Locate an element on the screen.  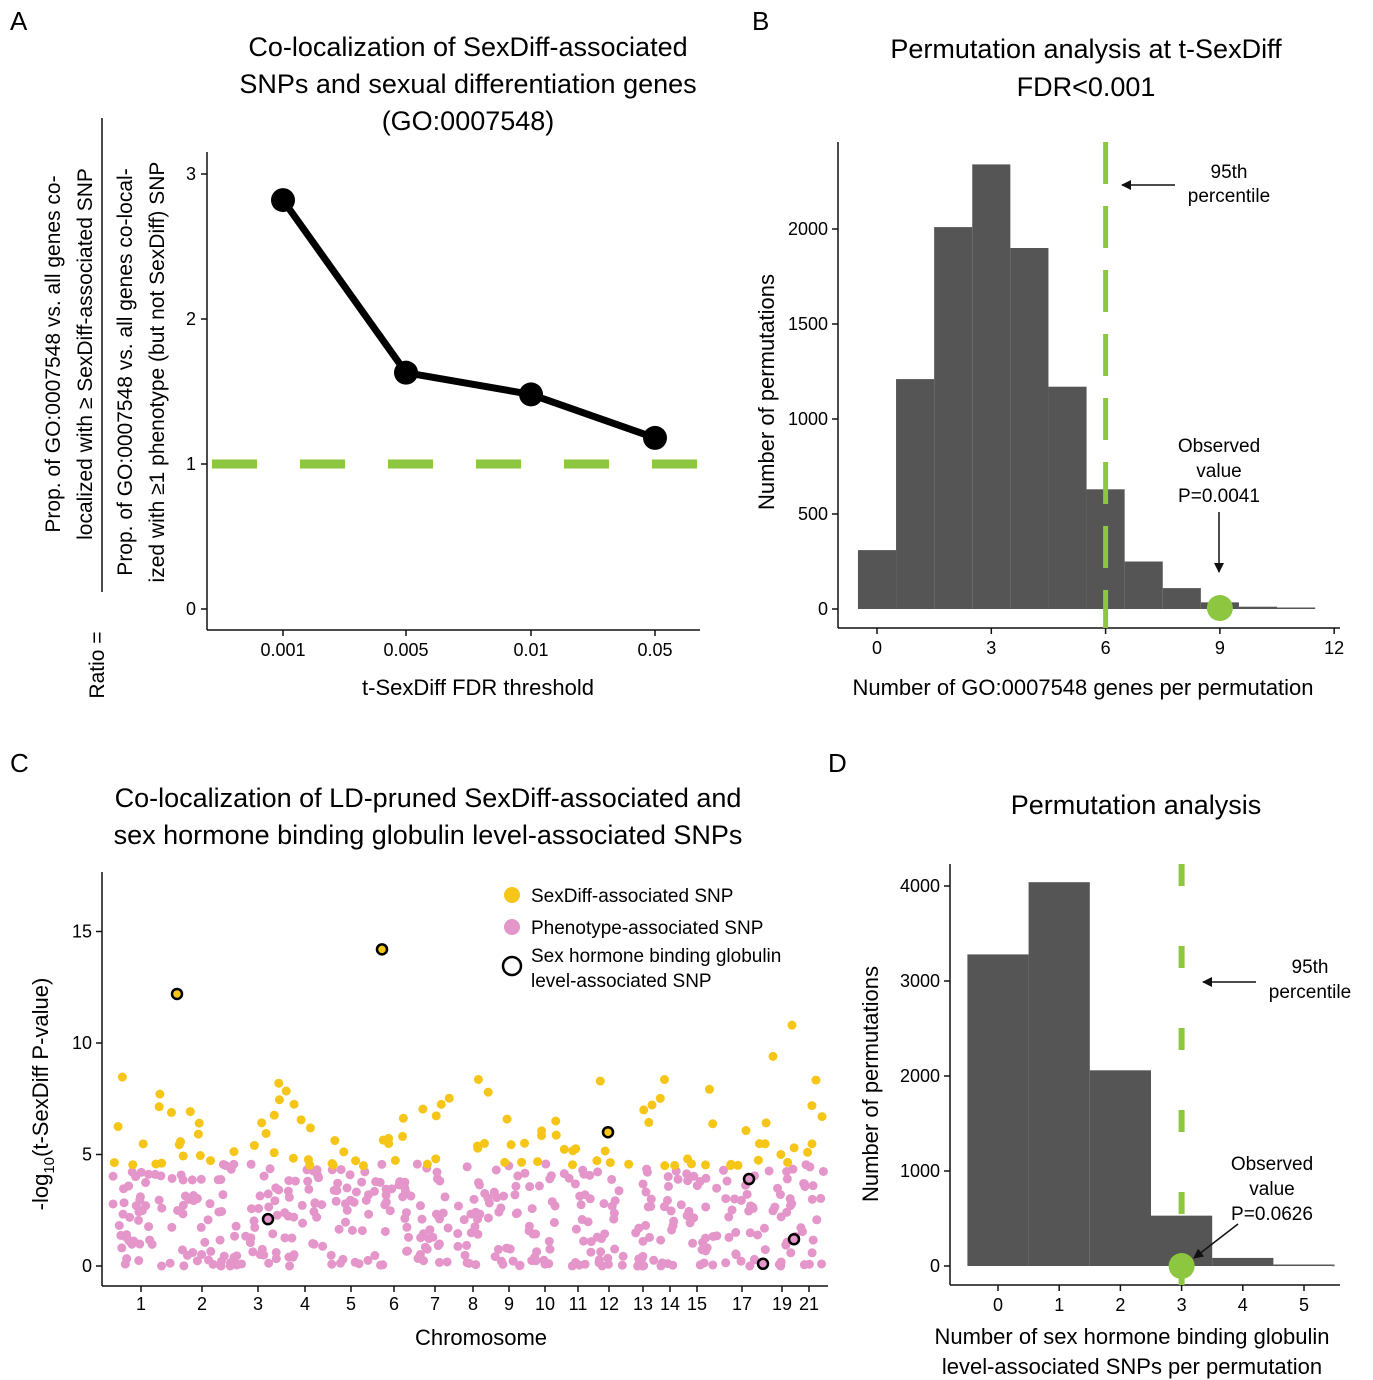
chromosome-label: 7 is located at coordinates (435, 1304).